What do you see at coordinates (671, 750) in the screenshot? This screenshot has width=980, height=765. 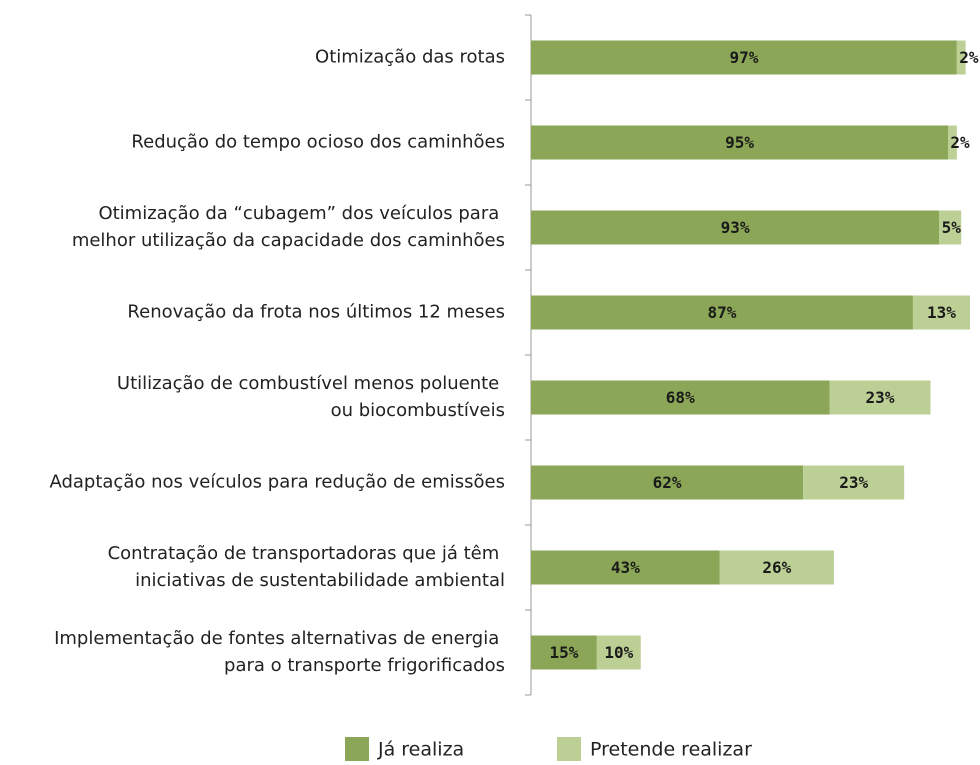 I see `legend-label: Pretende realizar` at bounding box center [671, 750].